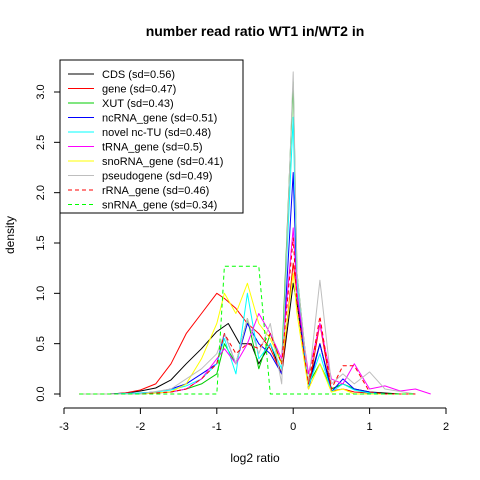 The height and width of the screenshot is (480, 480). I want to click on x-tick-label: 2, so click(446, 427).